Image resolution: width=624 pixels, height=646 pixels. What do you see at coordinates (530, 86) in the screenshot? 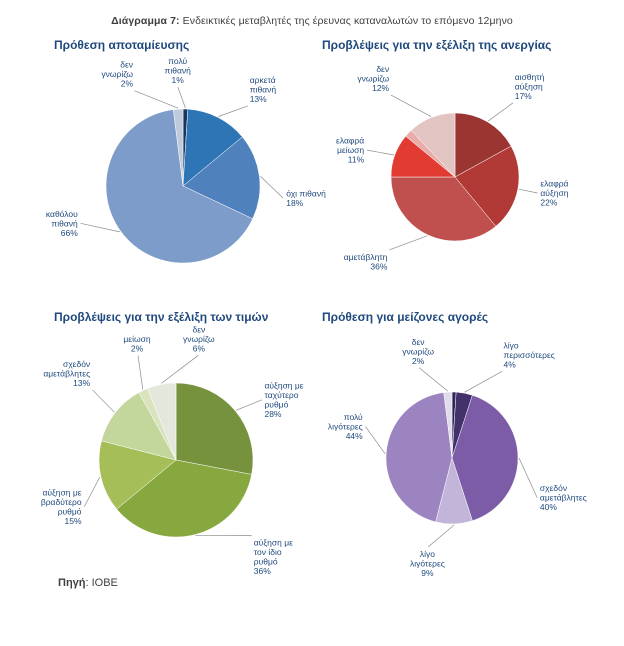
I see `slice-label: αισθητή αύξηση 17%` at bounding box center [530, 86].